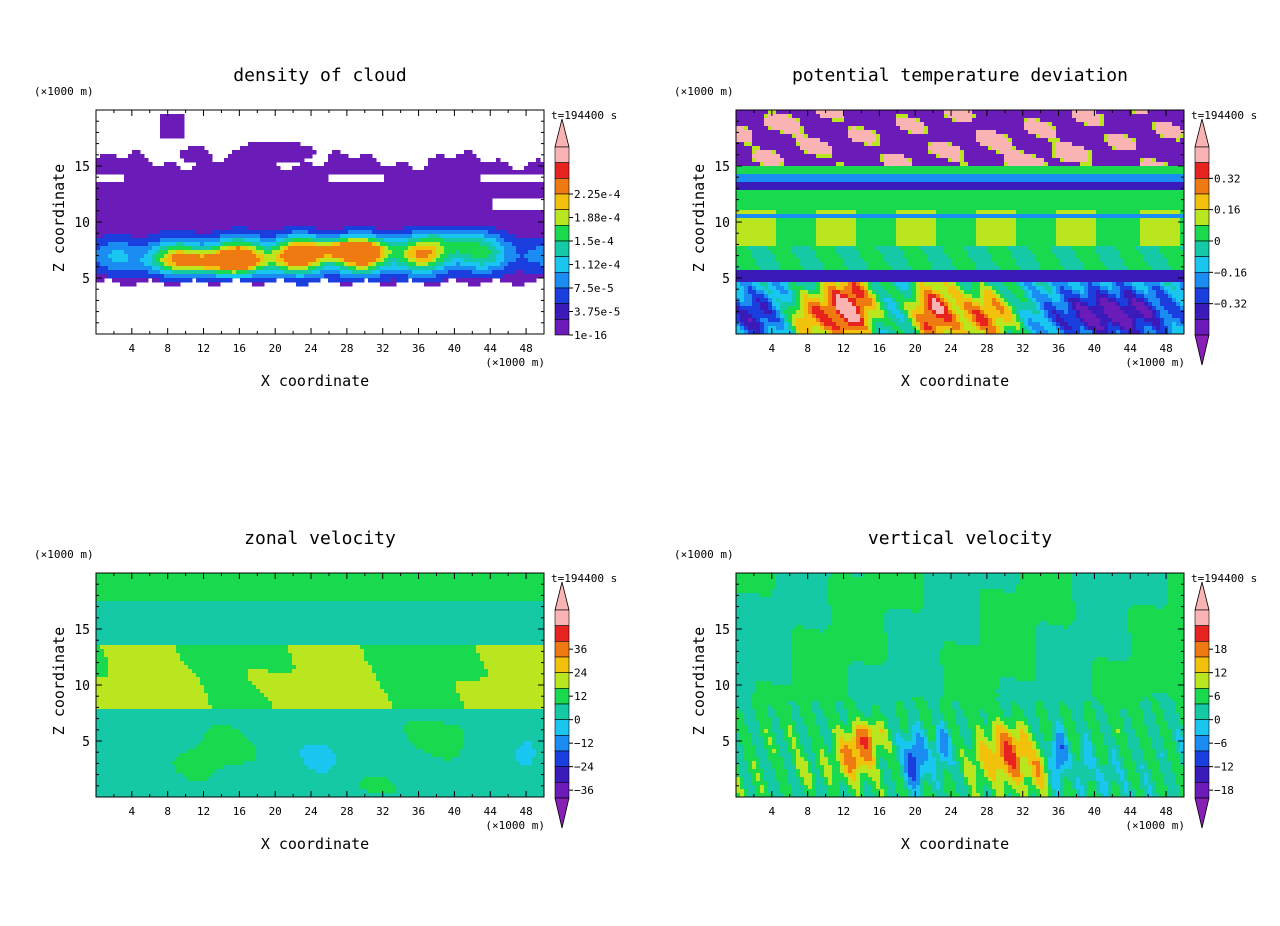 The image size is (1280, 926). I want to click on colorbar-label: 18, so click(1220, 649).